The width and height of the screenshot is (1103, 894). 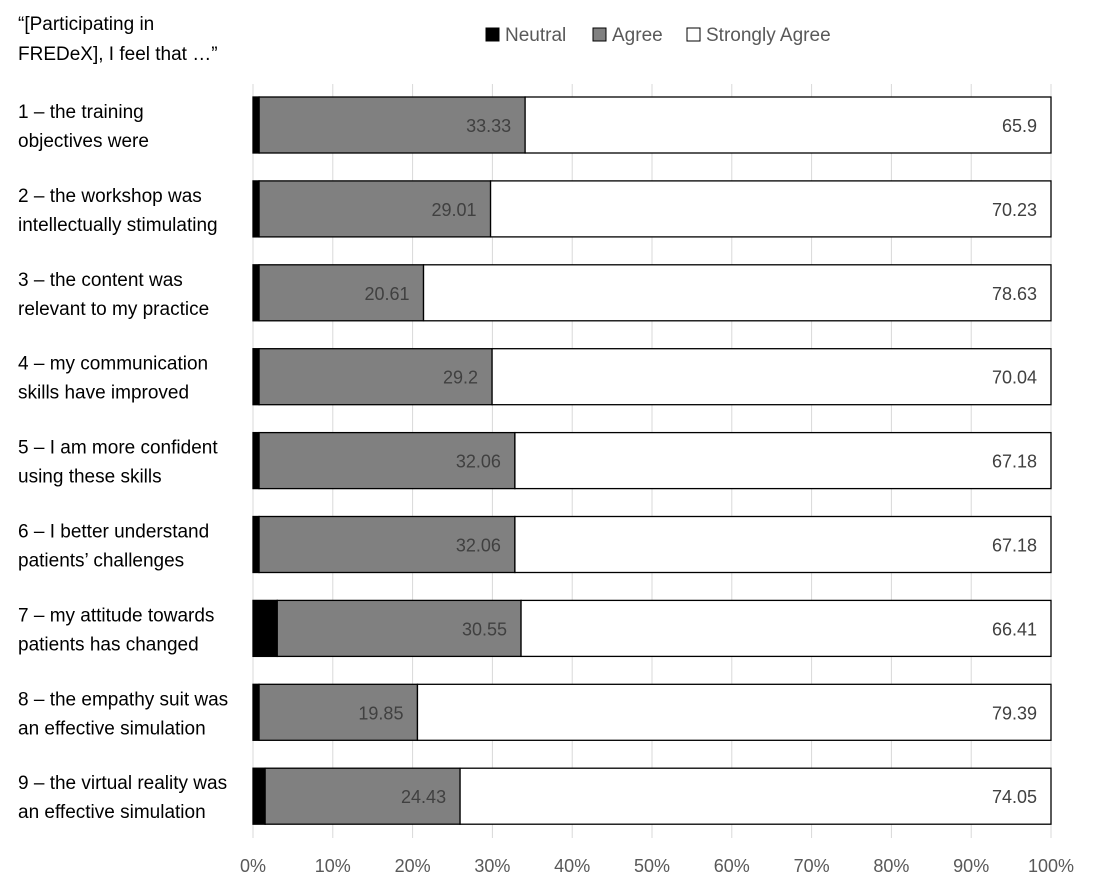 I want to click on data-label: 20.61, so click(x=386, y=294).